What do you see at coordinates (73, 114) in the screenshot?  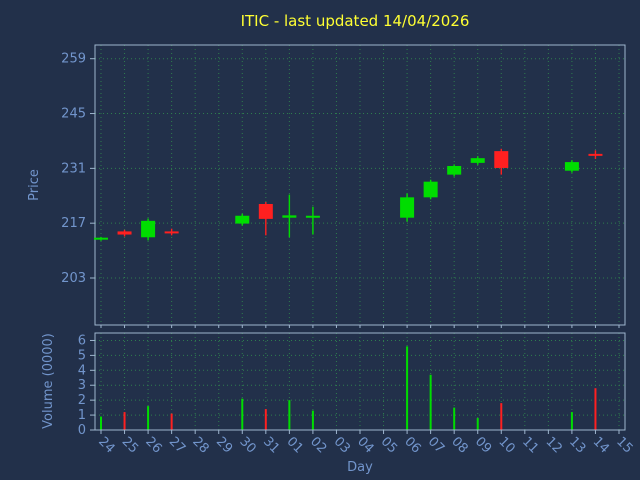 I see `price-tick-label: 245` at bounding box center [73, 114].